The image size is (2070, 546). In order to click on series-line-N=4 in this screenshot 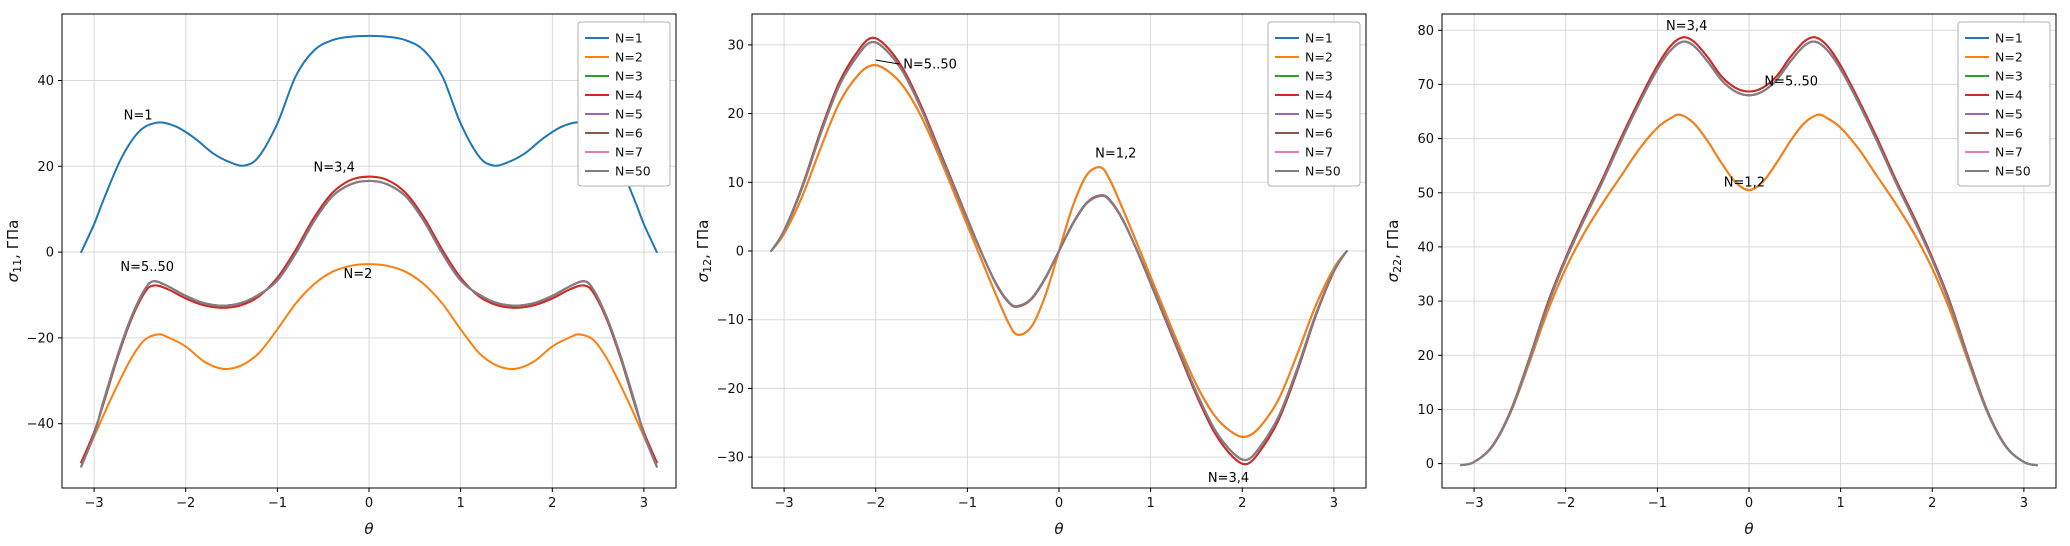, I will do `click(369, 319)`.